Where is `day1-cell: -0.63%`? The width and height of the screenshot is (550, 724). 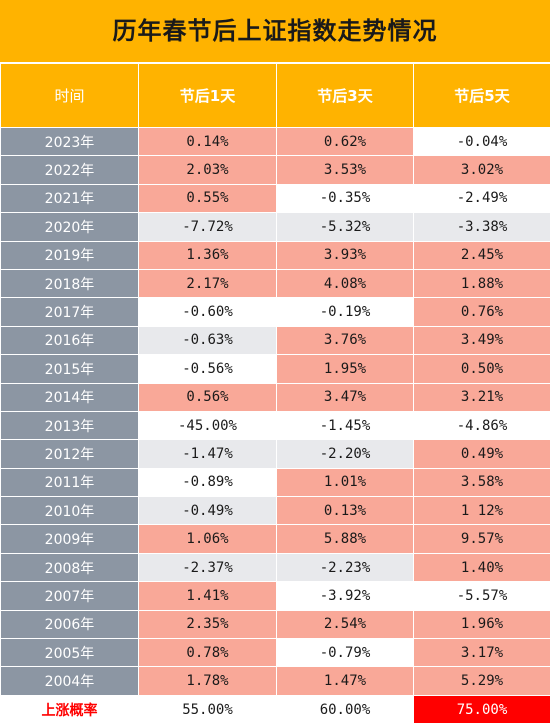 day1-cell: -0.63% is located at coordinates (208, 340).